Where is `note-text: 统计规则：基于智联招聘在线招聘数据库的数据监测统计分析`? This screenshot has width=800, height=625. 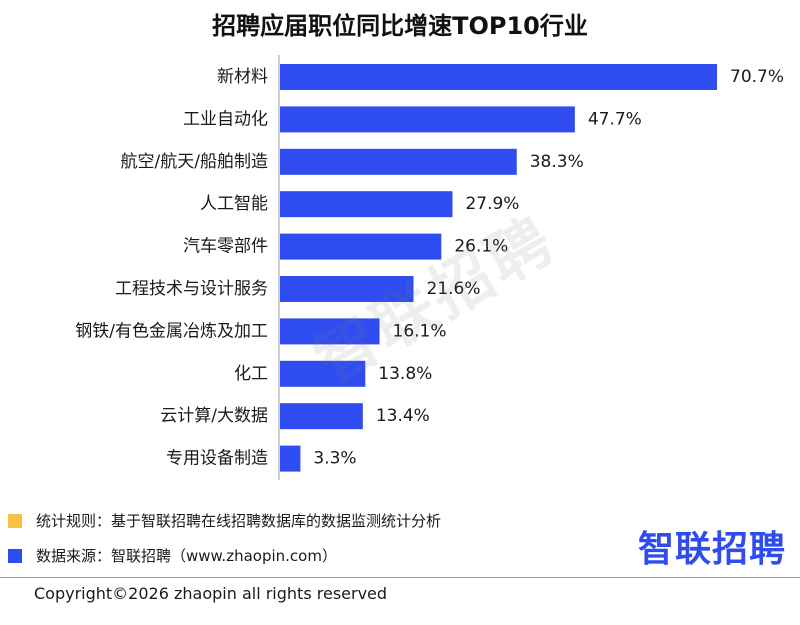
note-text: 统计规则：基于智联招聘在线招聘数据库的数据监测统计分析 is located at coordinates (239, 521).